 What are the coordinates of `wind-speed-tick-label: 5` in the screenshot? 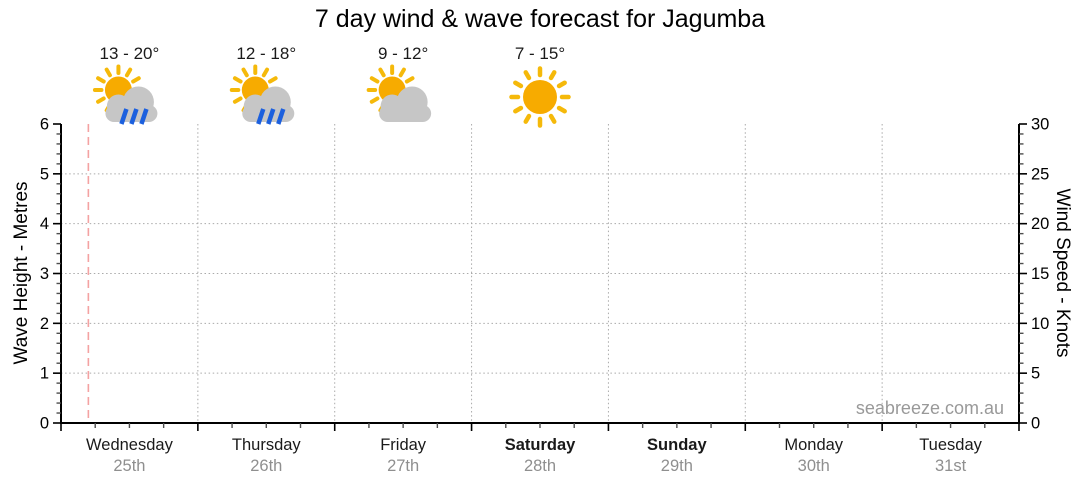 It's located at (1035, 374).